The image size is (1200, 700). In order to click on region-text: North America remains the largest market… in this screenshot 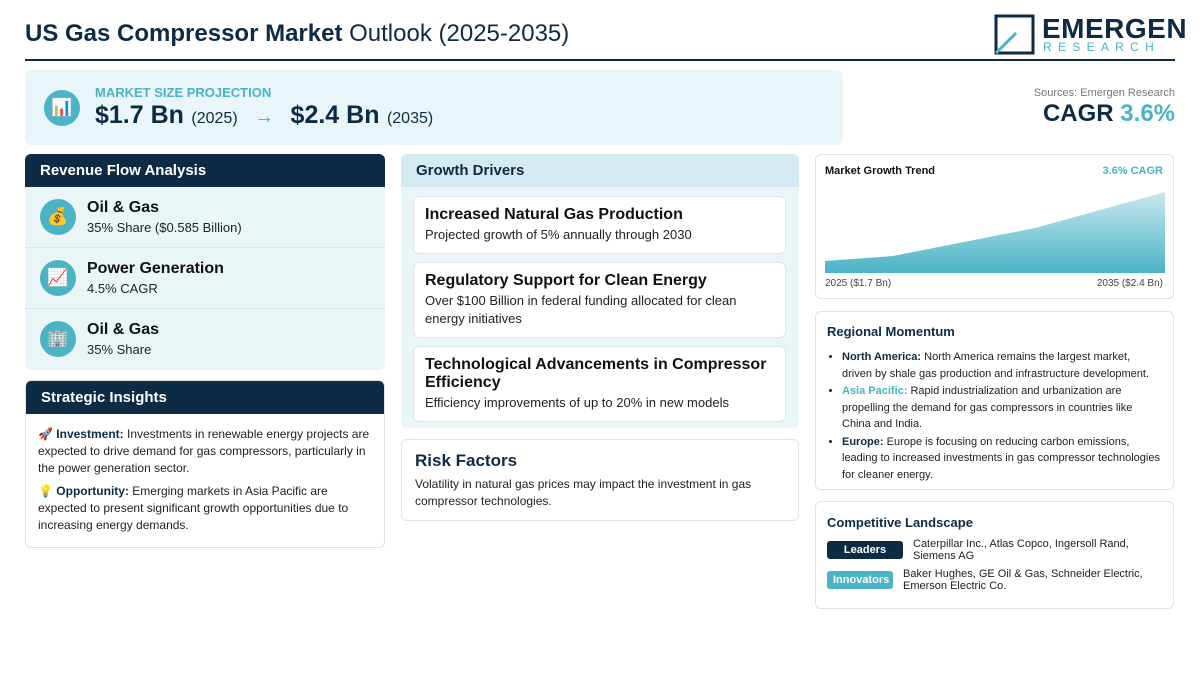, I will do `click(995, 365)`.